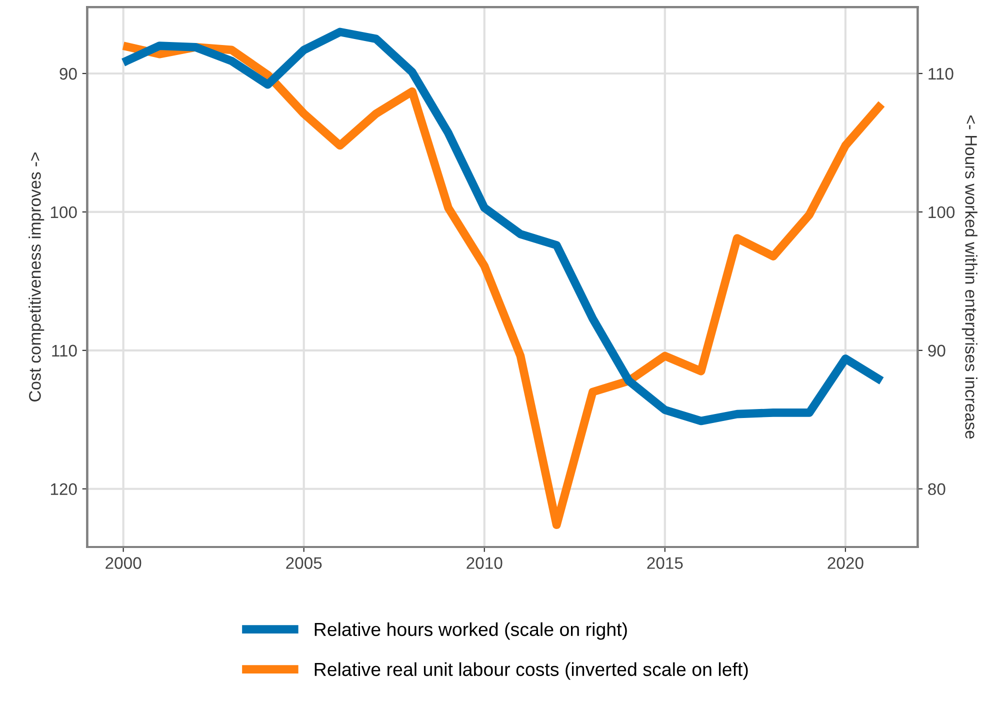  What do you see at coordinates (941, 74) in the screenshot?
I see `y2-tick-label: 110` at bounding box center [941, 74].